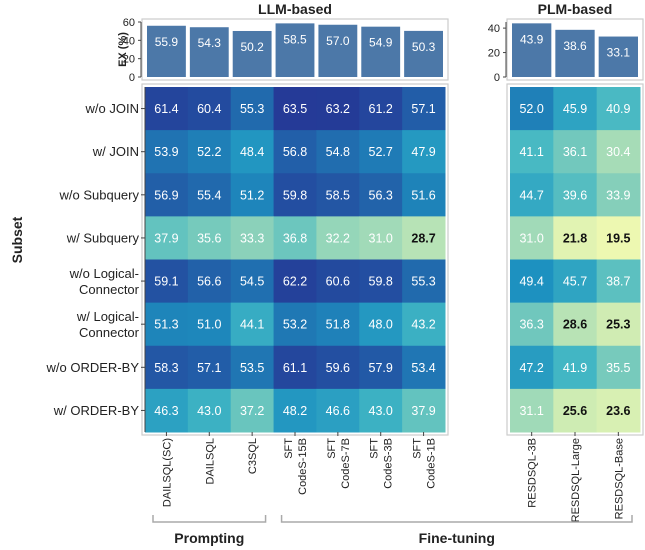  Describe the element at coordinates (338, 50) in the screenshot. I see `bar-sft-codes-7b` at that location.